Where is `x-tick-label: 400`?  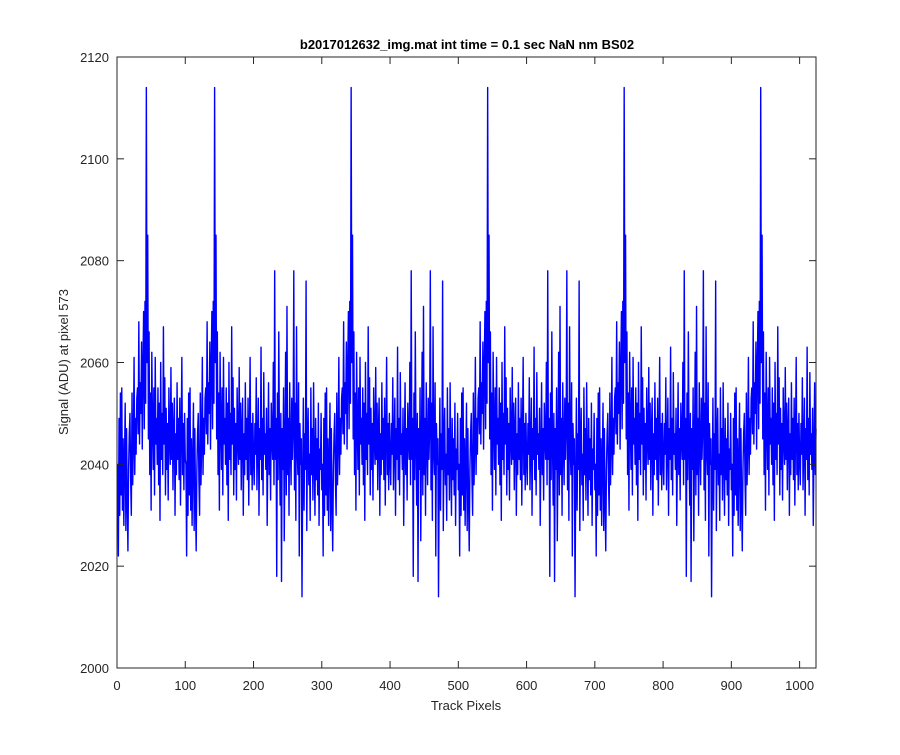
x-tick-label: 400 is located at coordinates (390, 685).